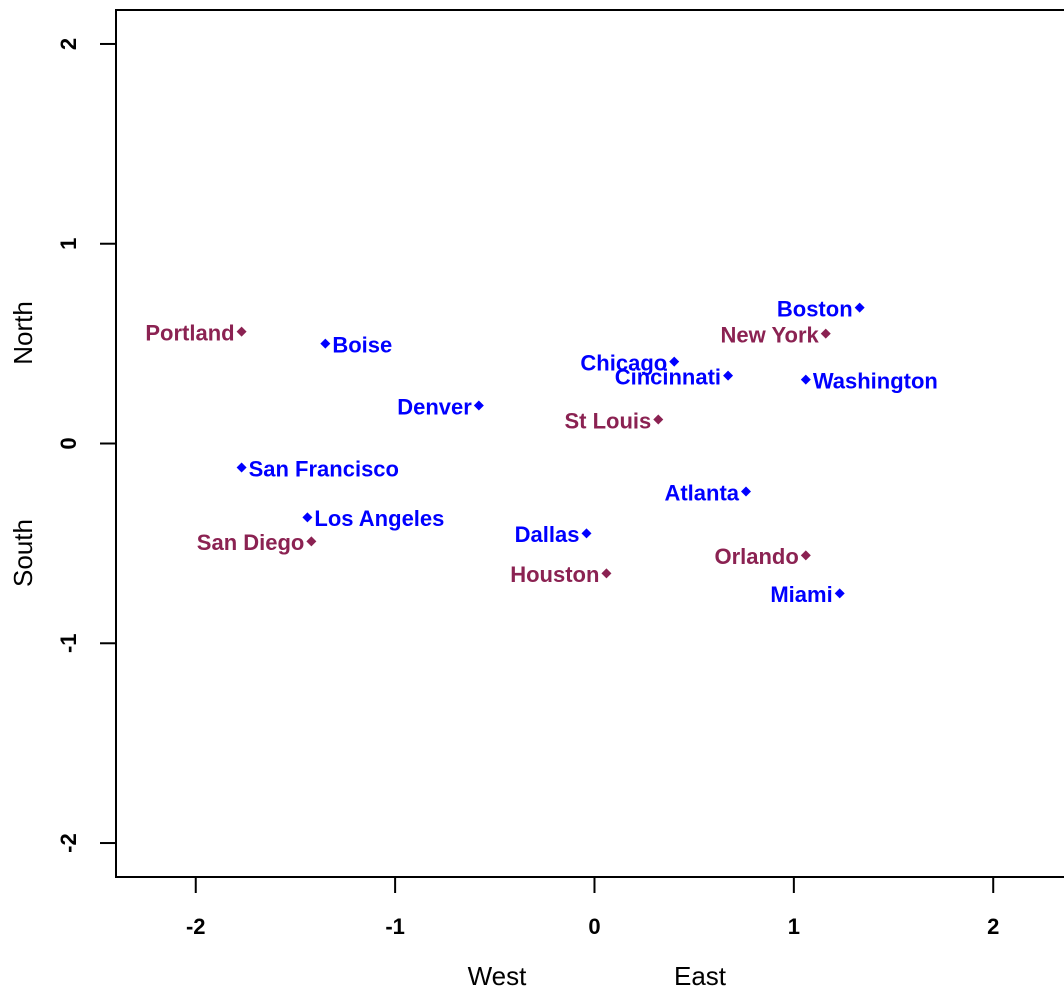  What do you see at coordinates (700, 976) in the screenshot?
I see `x-axis-label: East` at bounding box center [700, 976].